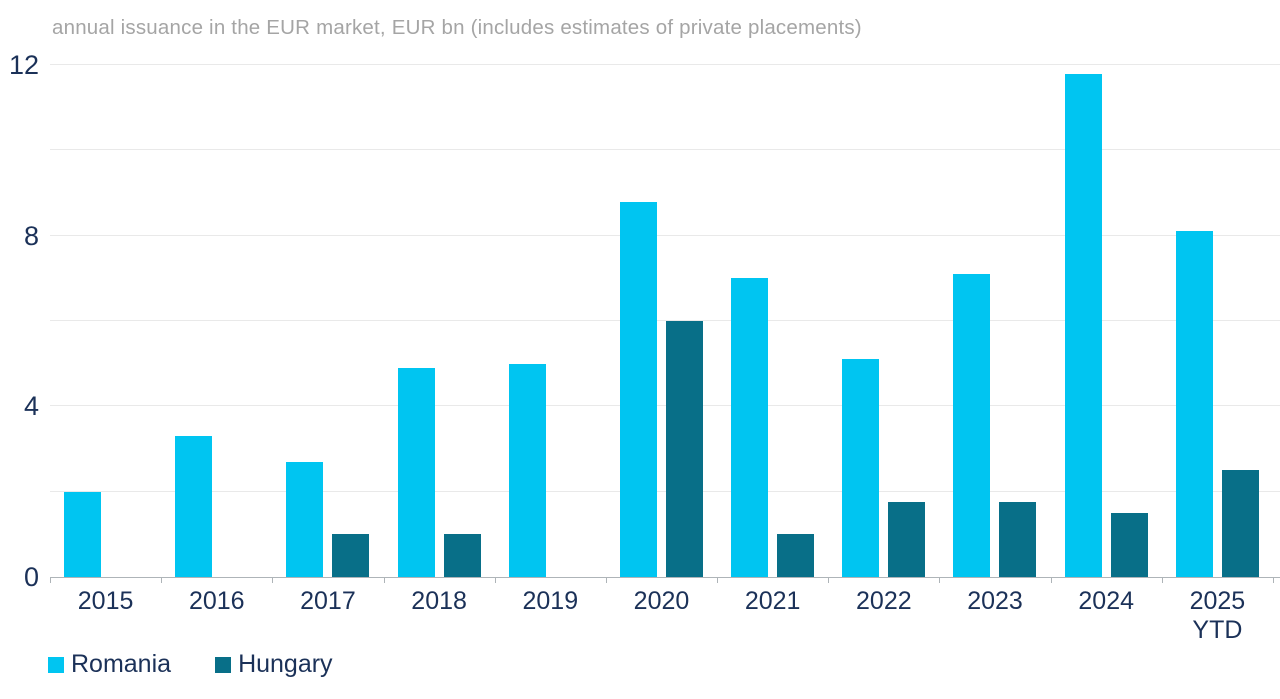 This screenshot has height=699, width=1280. I want to click on bar-romania-2025, so click(1194, 404).